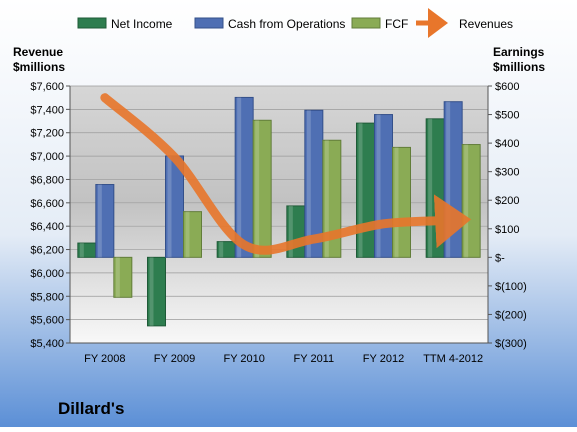 The image size is (577, 432). What do you see at coordinates (47, 180) in the screenshot?
I see `left-tick-label: $6,800` at bounding box center [47, 180].